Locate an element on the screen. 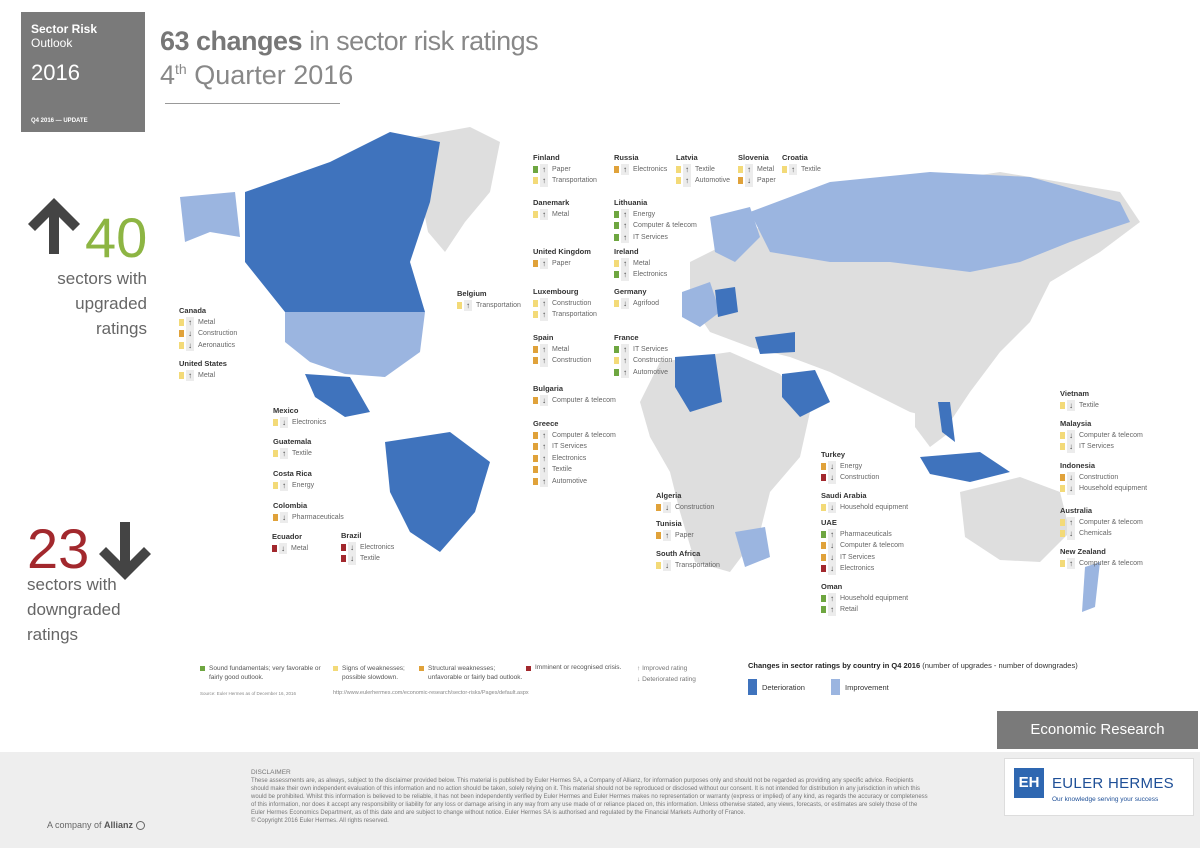  sector-row: ↑ Automotive is located at coordinates (703, 181).